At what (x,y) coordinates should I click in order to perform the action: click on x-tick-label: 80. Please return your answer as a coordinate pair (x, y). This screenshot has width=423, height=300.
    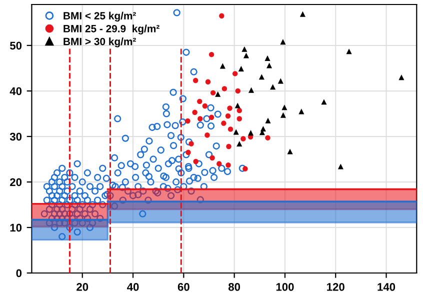
    Looking at the image, I should click on (234, 287).